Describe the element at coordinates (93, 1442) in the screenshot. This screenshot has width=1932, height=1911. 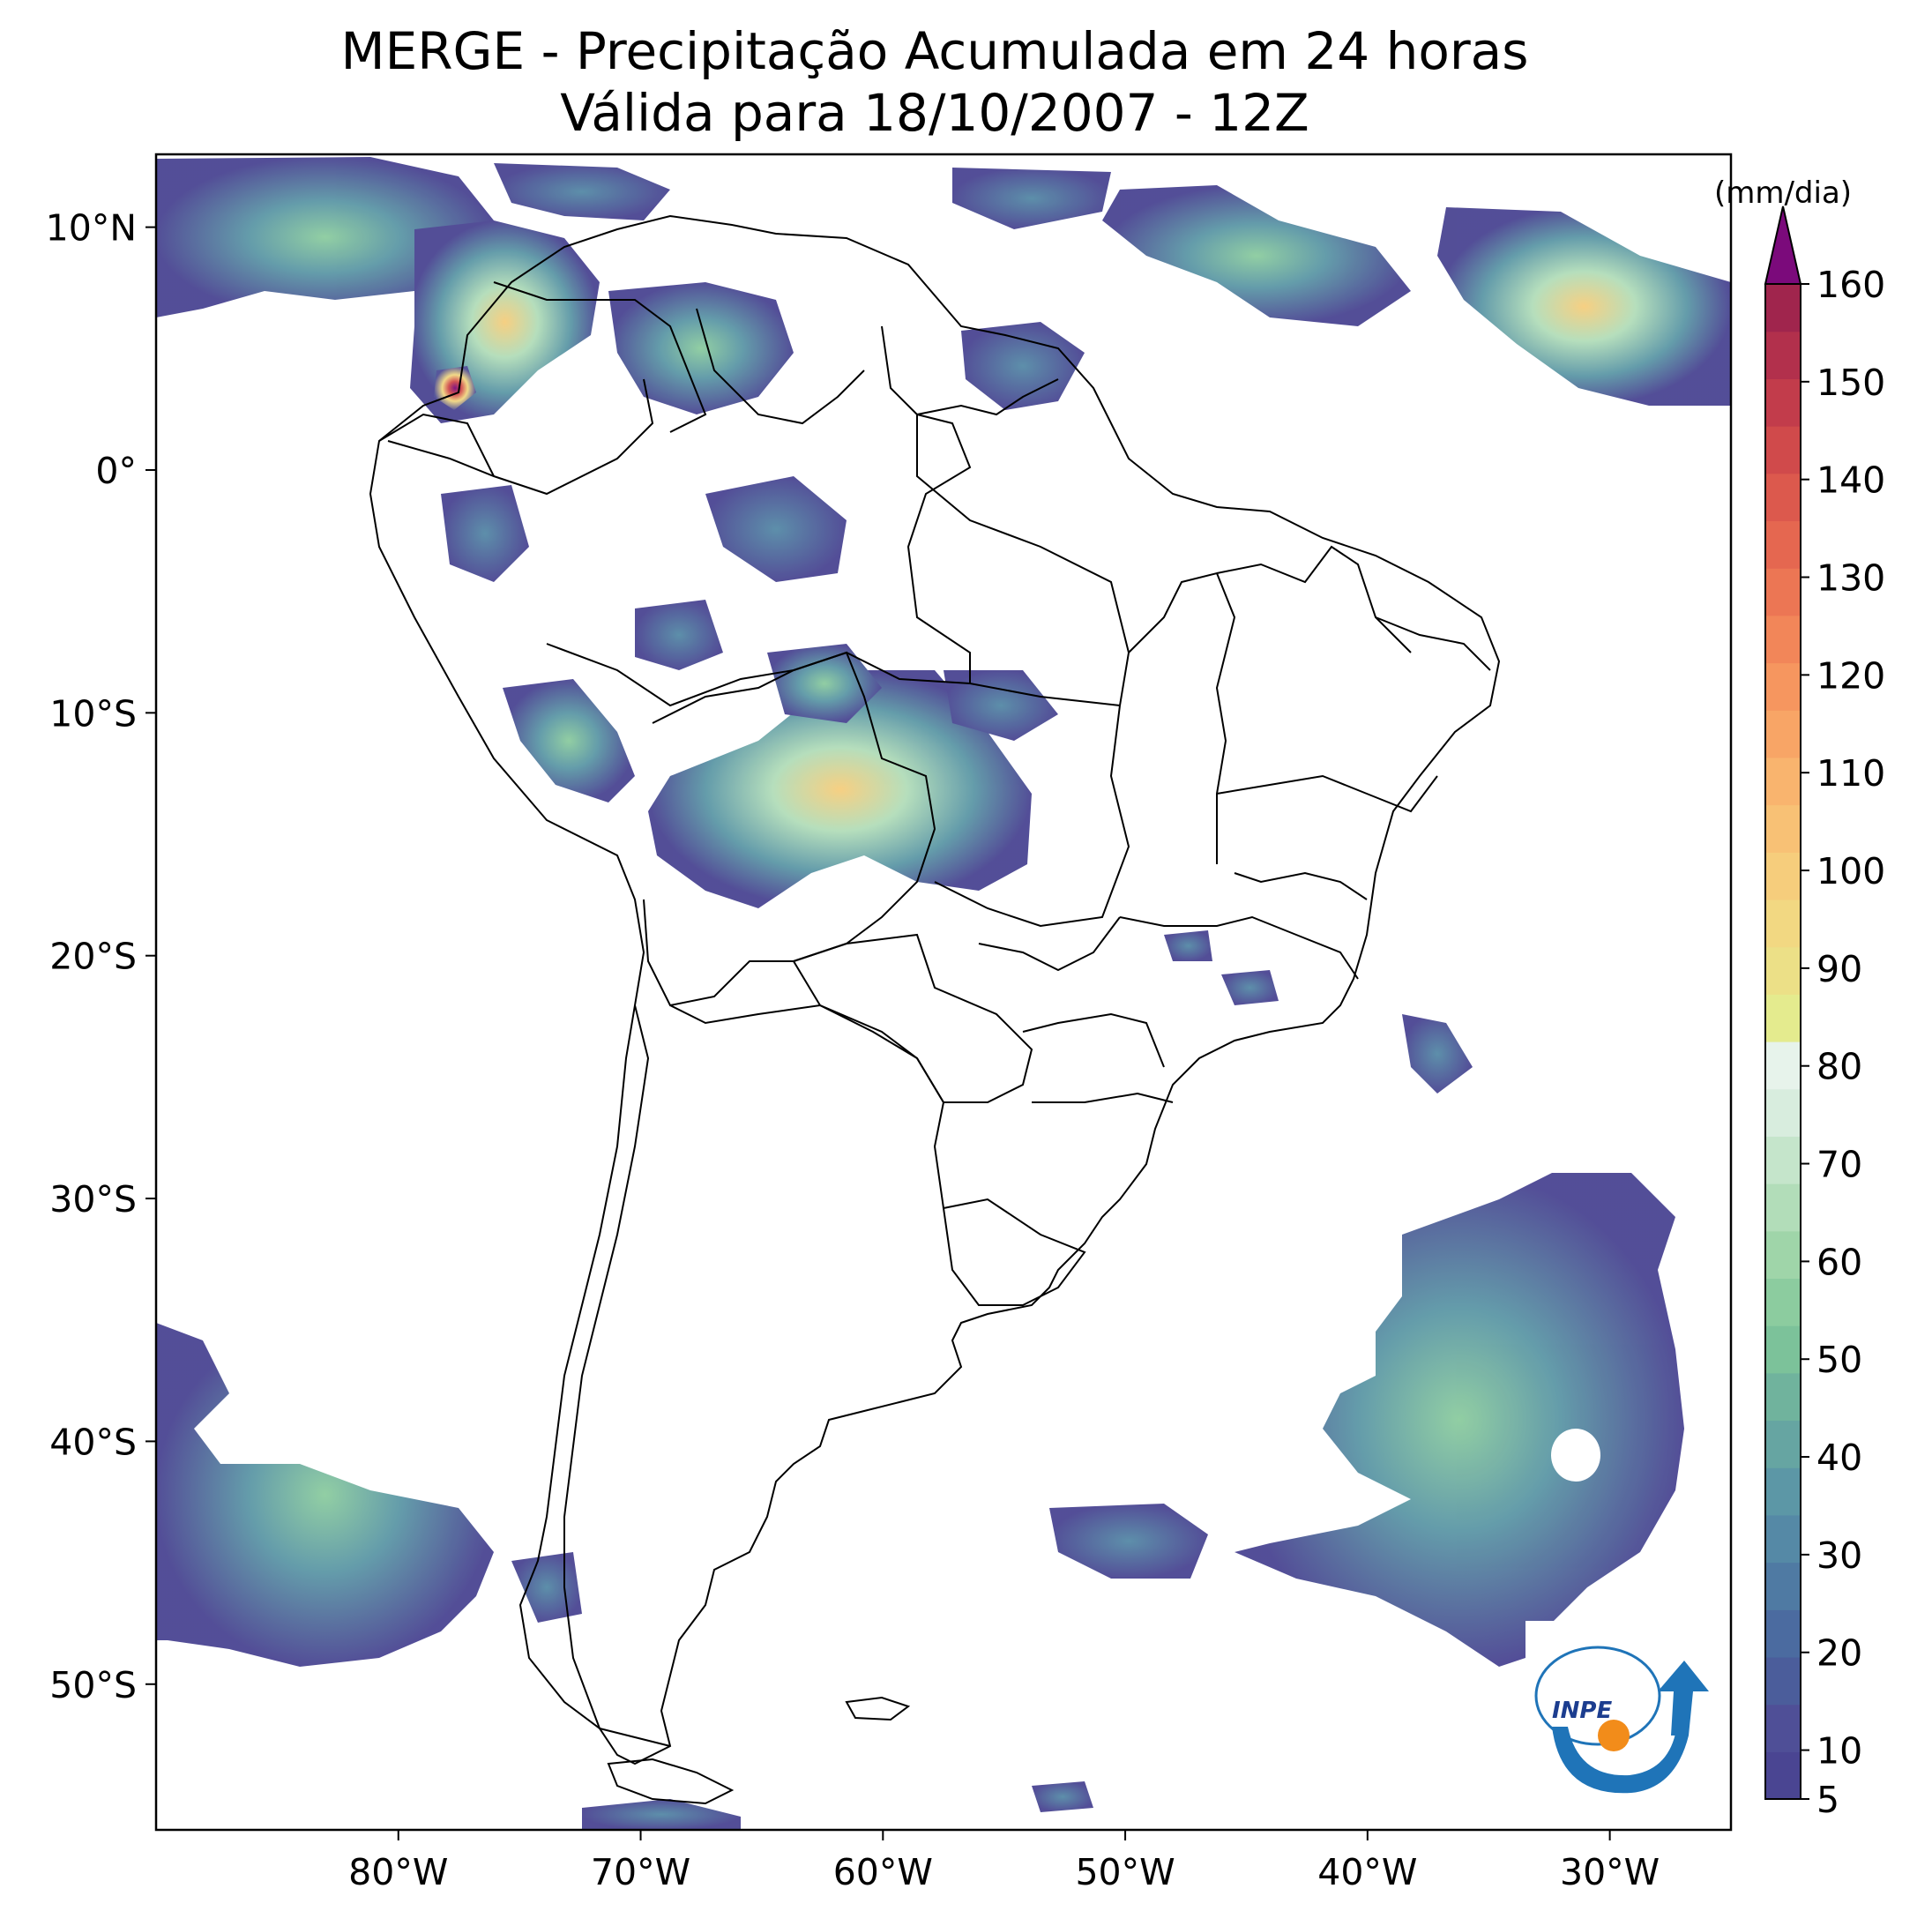
I see `lat-tick-label: 40°S` at that location.